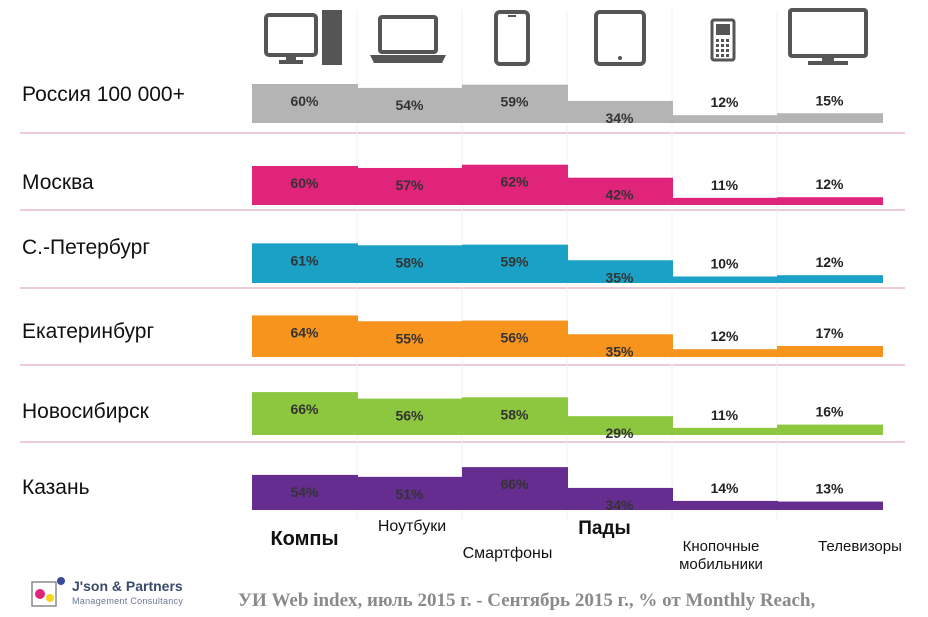  Describe the element at coordinates (829, 333) in the screenshot. I see `bar-value-label: 17%` at that location.